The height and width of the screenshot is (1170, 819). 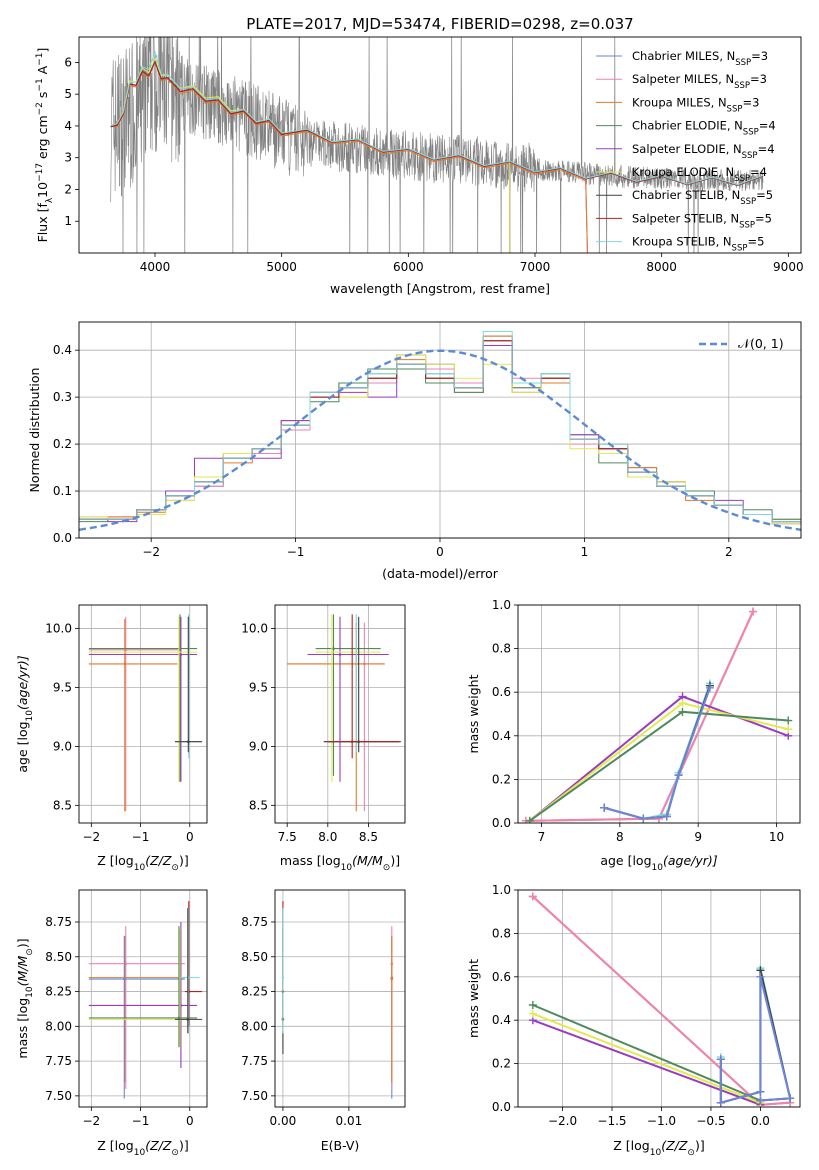 I want to click on y-tick-label: 8.75, so click(x=254, y=922).